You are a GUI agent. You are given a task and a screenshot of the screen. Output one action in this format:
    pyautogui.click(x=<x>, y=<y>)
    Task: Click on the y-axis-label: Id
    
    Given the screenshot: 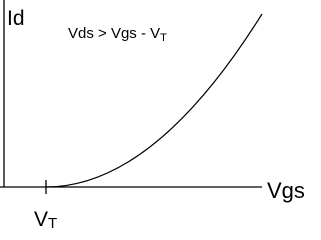 What is the action you would take?
    pyautogui.click(x=16, y=18)
    